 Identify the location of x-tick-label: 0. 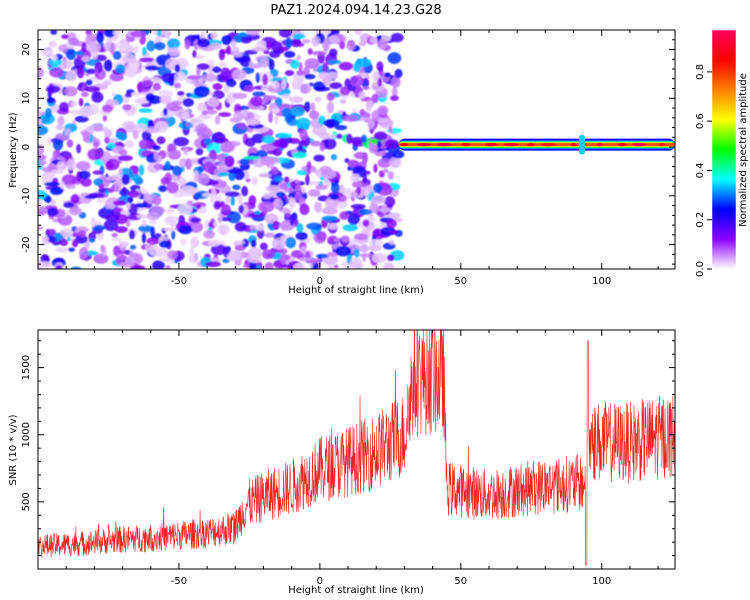
(320, 581).